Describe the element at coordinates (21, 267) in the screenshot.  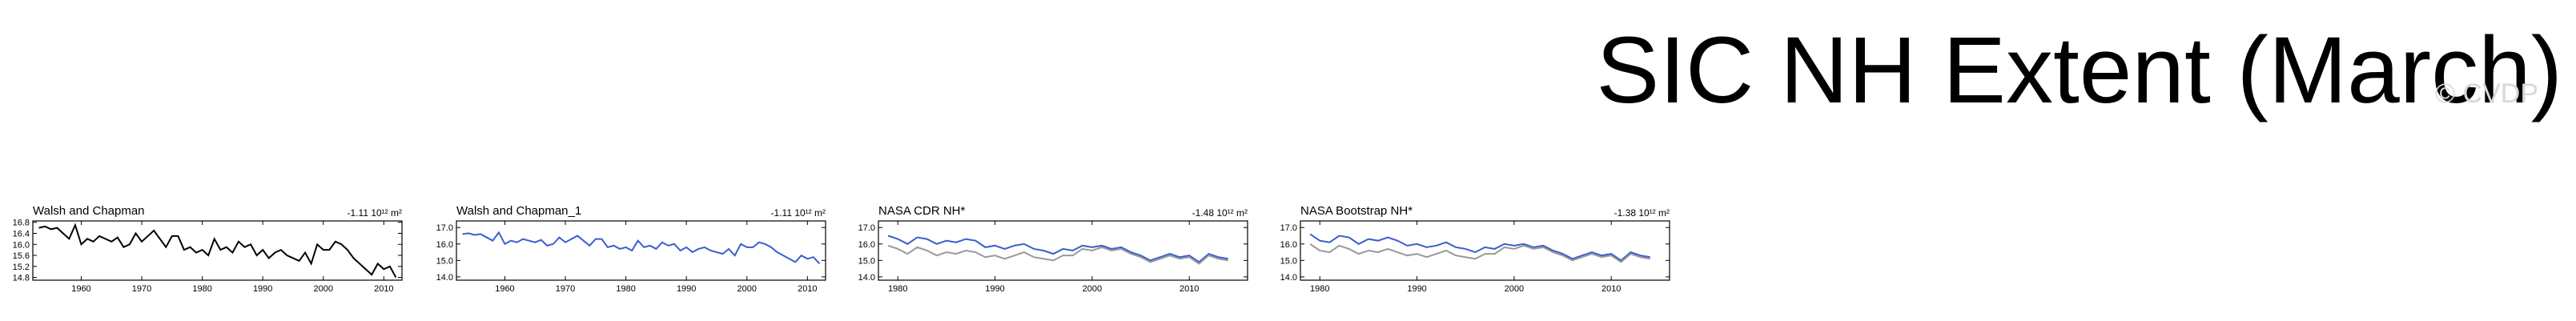
I see `y-tick-label: 15.2` at that location.